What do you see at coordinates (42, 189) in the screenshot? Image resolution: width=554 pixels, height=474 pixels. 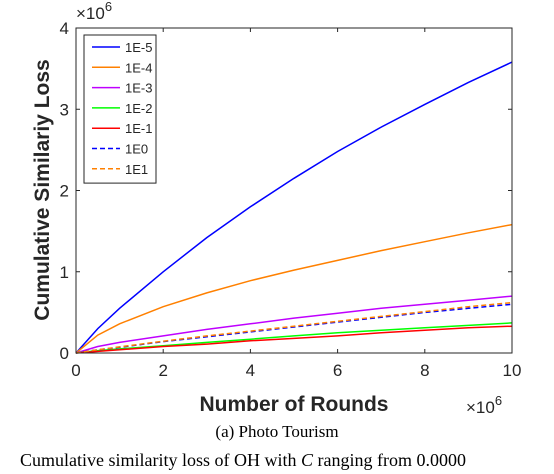 I see `y-axis-title: Cumulative Similariy Loss` at bounding box center [42, 189].